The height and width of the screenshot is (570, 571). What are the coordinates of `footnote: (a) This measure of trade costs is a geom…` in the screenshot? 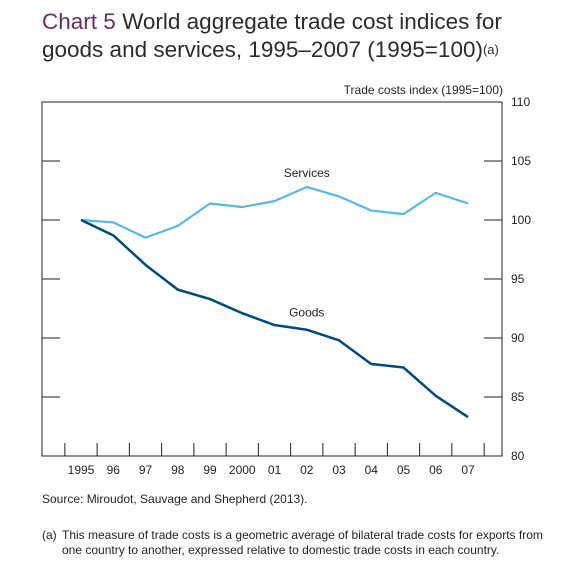 It's located at (304, 543).